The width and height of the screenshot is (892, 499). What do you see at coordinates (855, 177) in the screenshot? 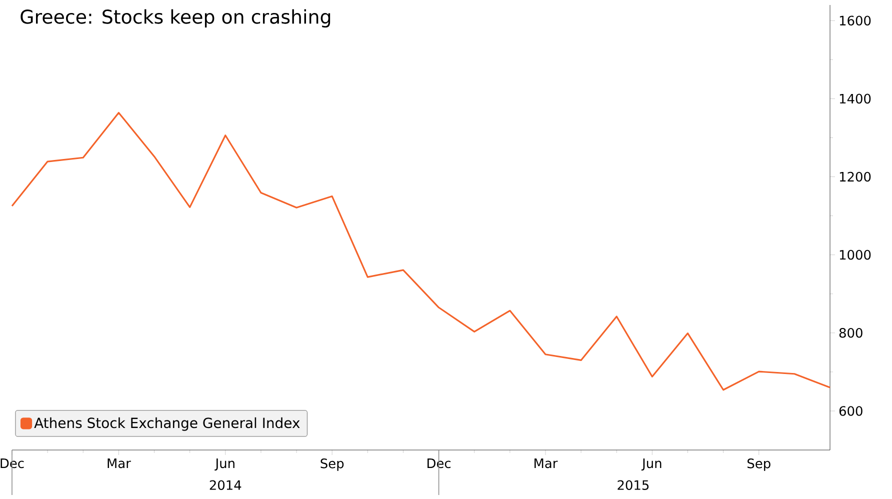
I see `y-tick-label: 1200` at bounding box center [855, 177].